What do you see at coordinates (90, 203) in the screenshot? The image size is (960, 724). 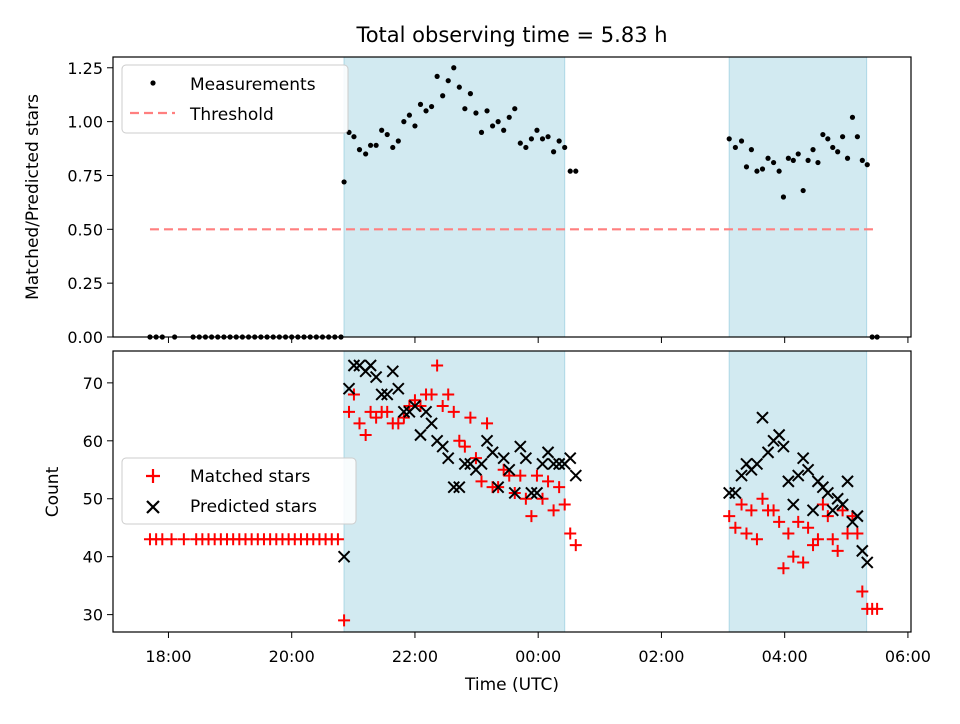 I see `top-y-ticks: 0.00 0.25 0.50 0.75 1.00 1.25` at bounding box center [90, 203].